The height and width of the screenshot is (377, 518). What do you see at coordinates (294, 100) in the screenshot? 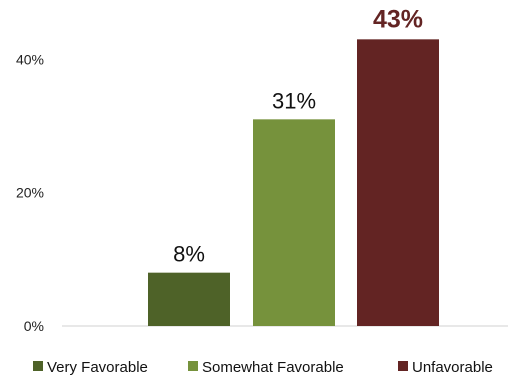
I see `data-label: 31%` at bounding box center [294, 100].